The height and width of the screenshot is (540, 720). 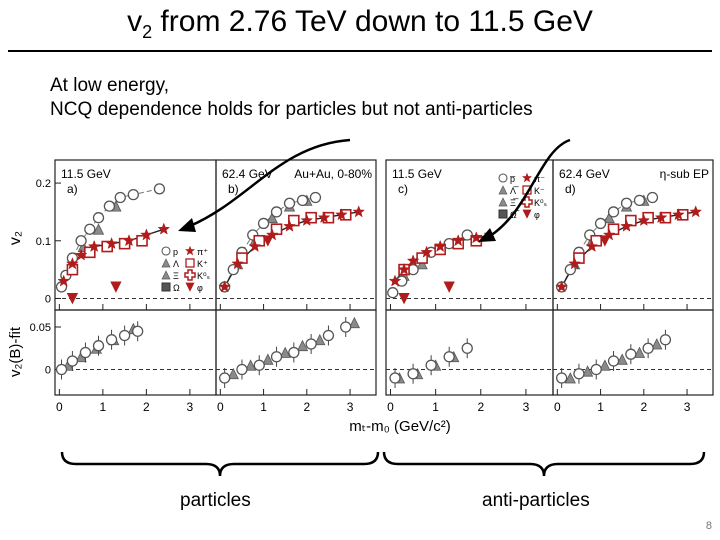 What do you see at coordinates (708, 526) in the screenshot?
I see `slide-number: 8` at bounding box center [708, 526].